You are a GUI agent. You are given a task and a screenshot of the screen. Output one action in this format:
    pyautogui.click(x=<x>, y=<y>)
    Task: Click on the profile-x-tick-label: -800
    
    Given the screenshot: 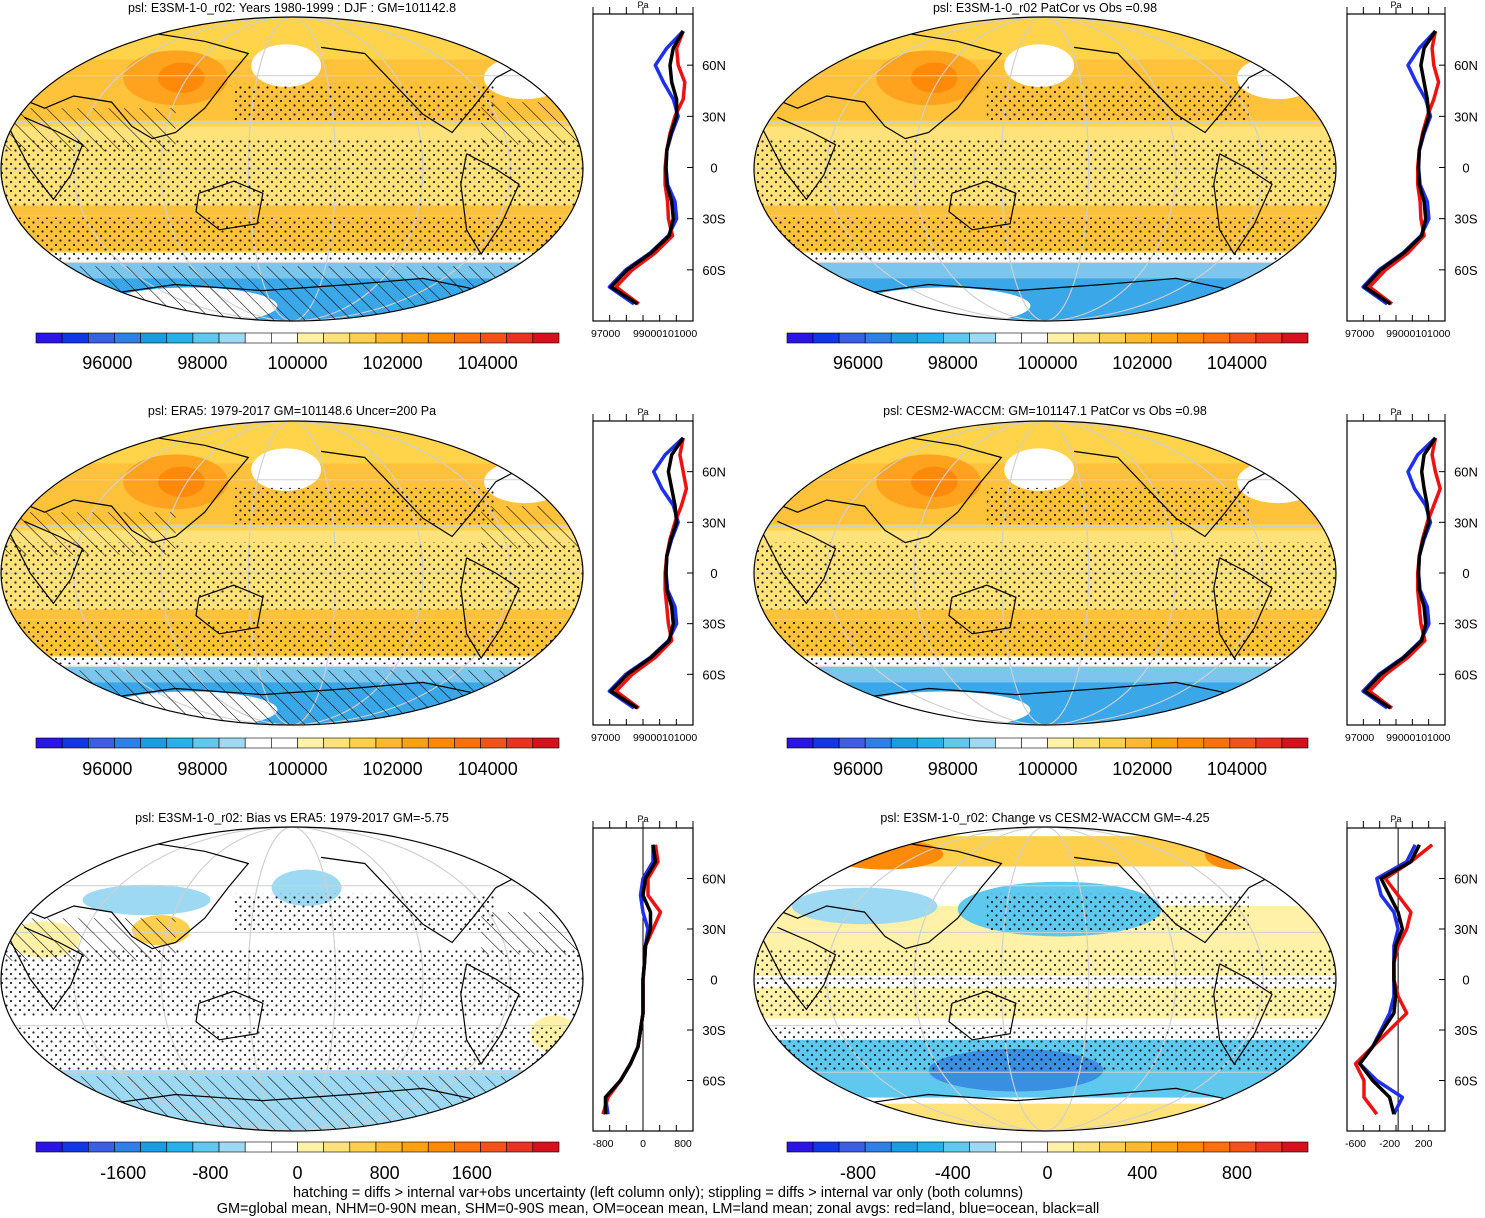 What is the action you would take?
    pyautogui.click(x=602, y=1144)
    